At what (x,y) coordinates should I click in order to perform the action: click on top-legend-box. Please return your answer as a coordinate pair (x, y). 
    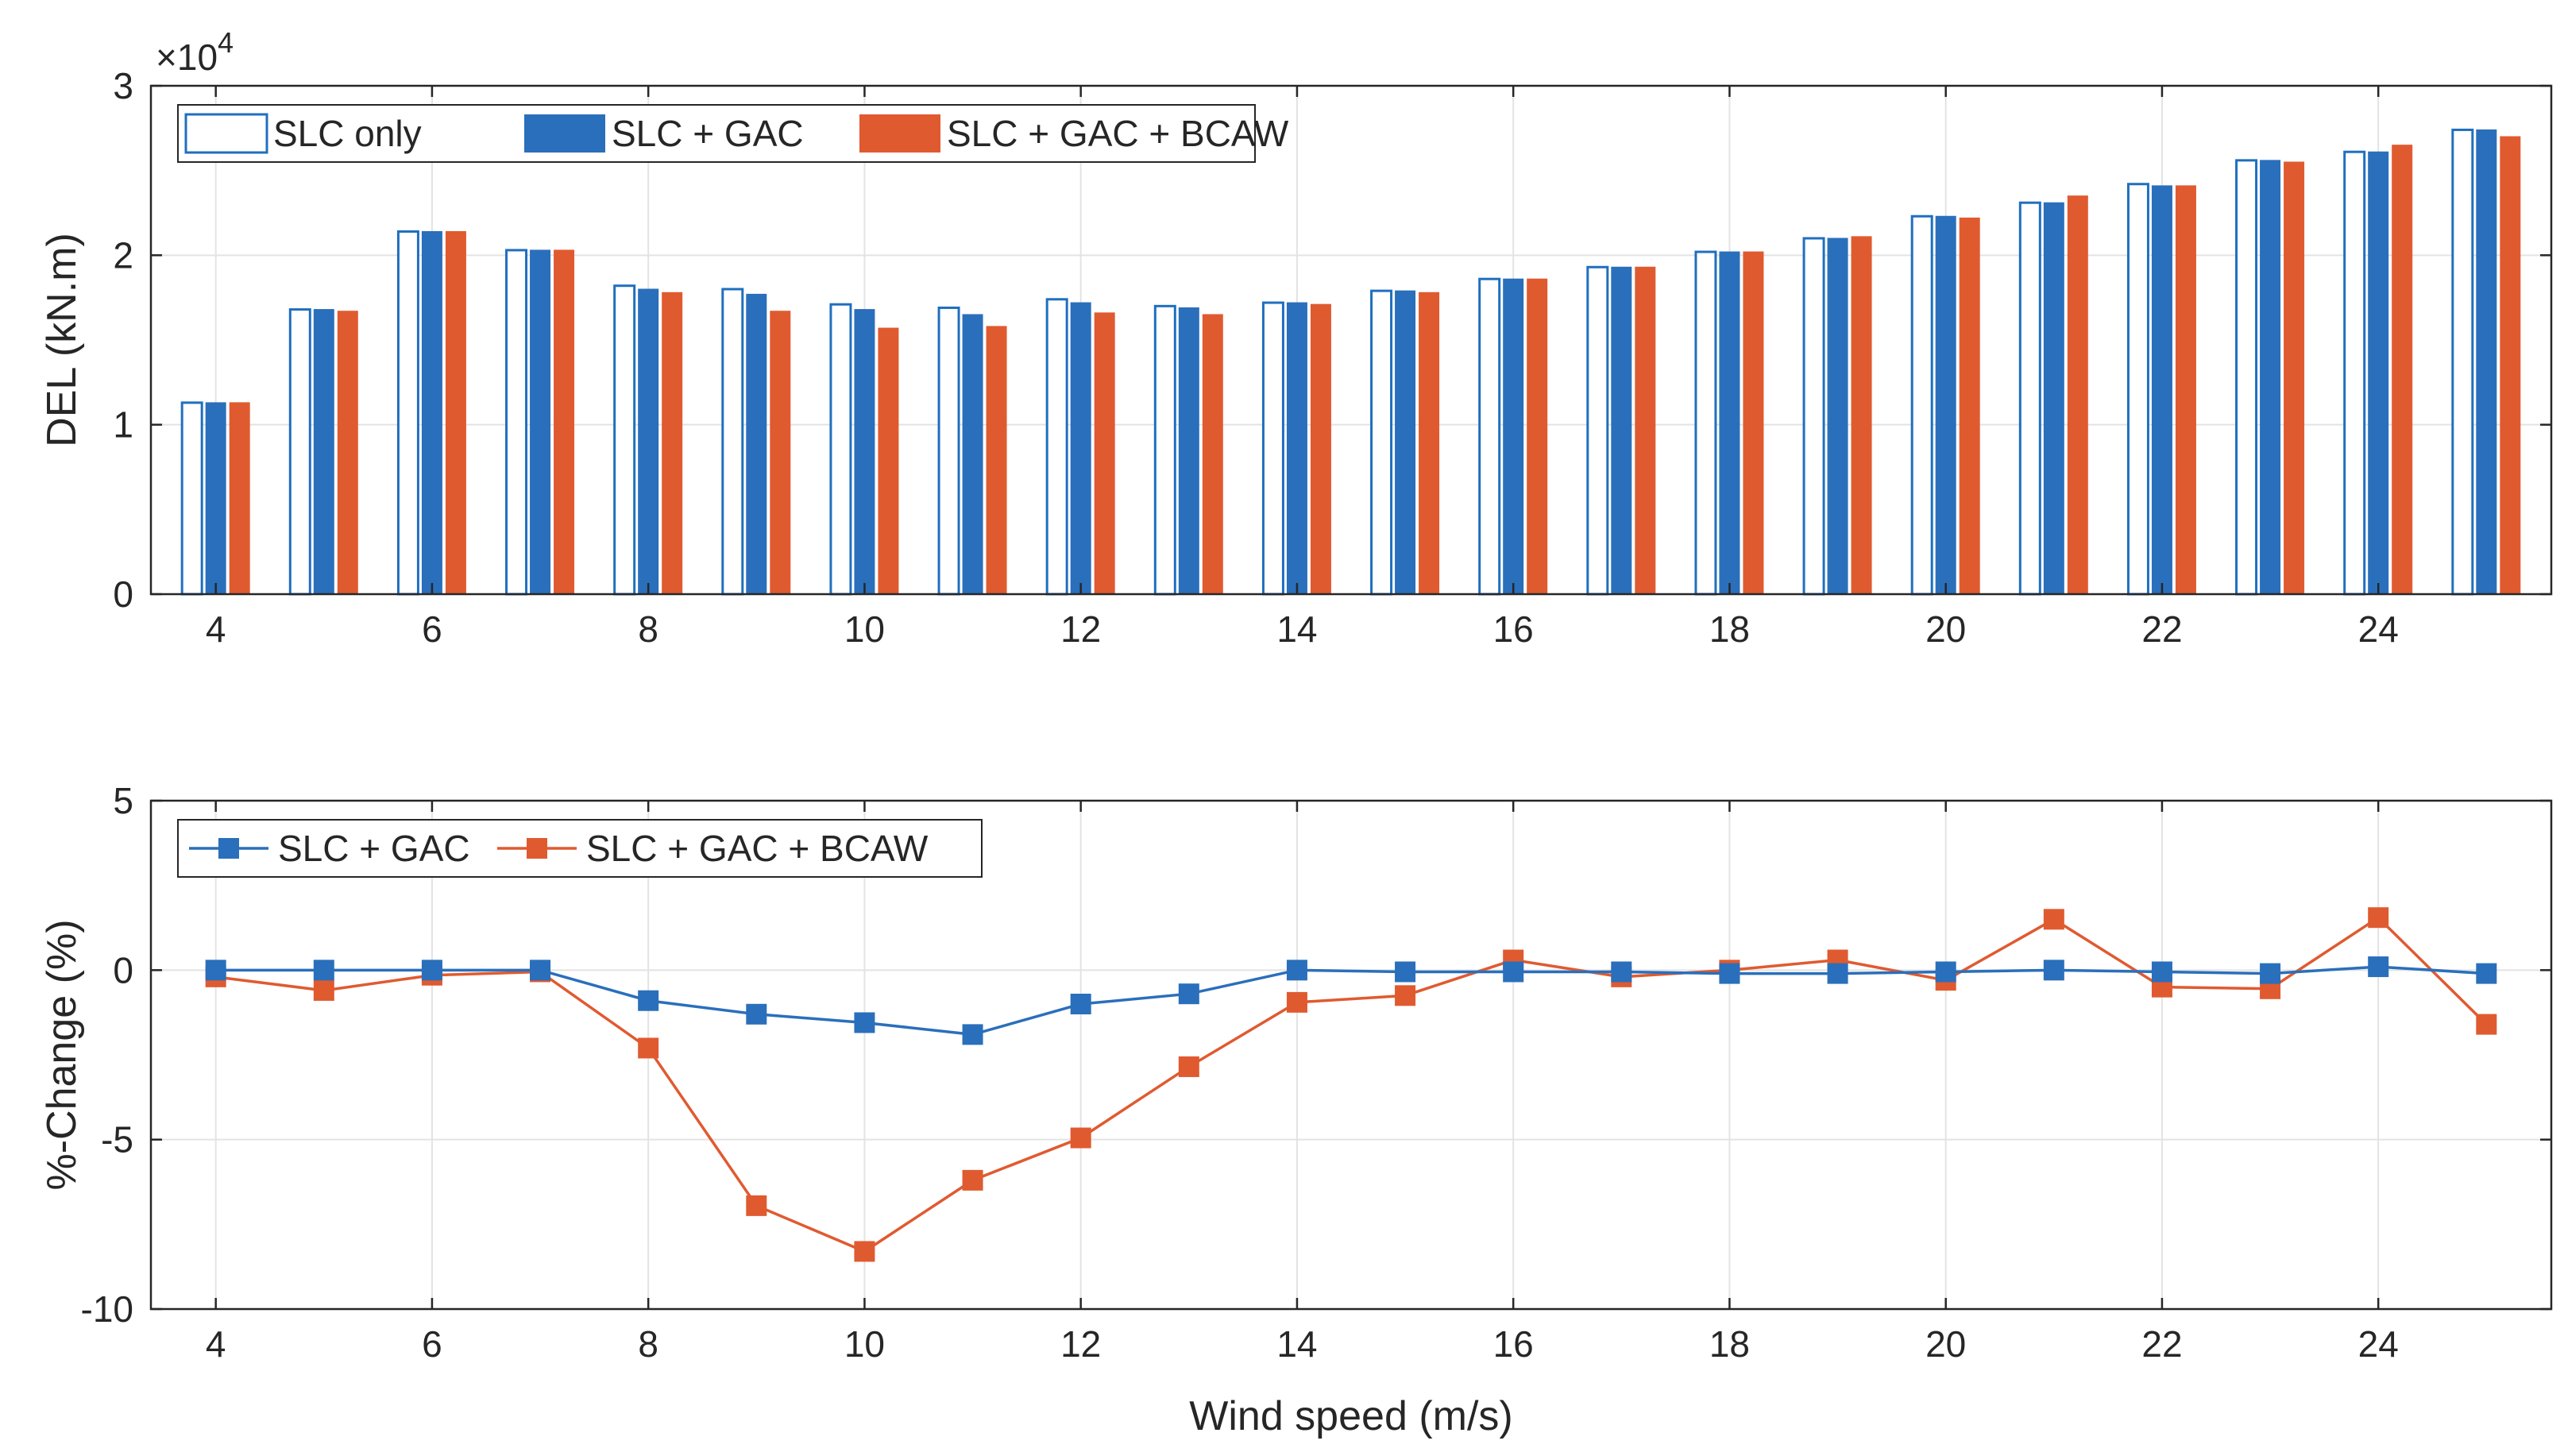
    Looking at the image, I should click on (716, 133).